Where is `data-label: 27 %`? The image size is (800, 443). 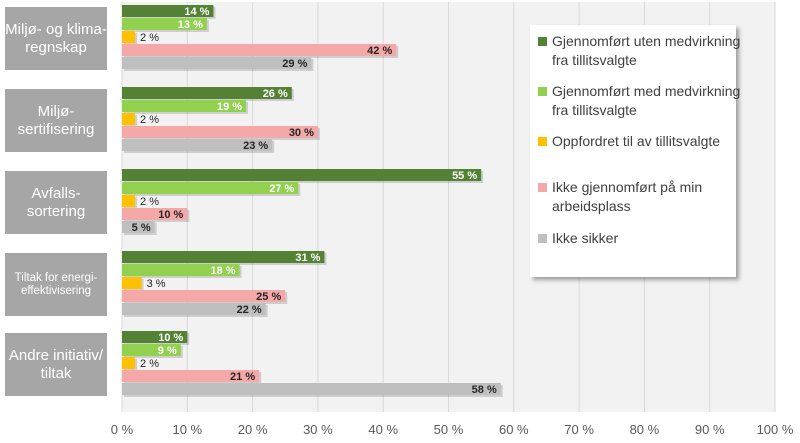
data-label: 27 % is located at coordinates (281, 189).